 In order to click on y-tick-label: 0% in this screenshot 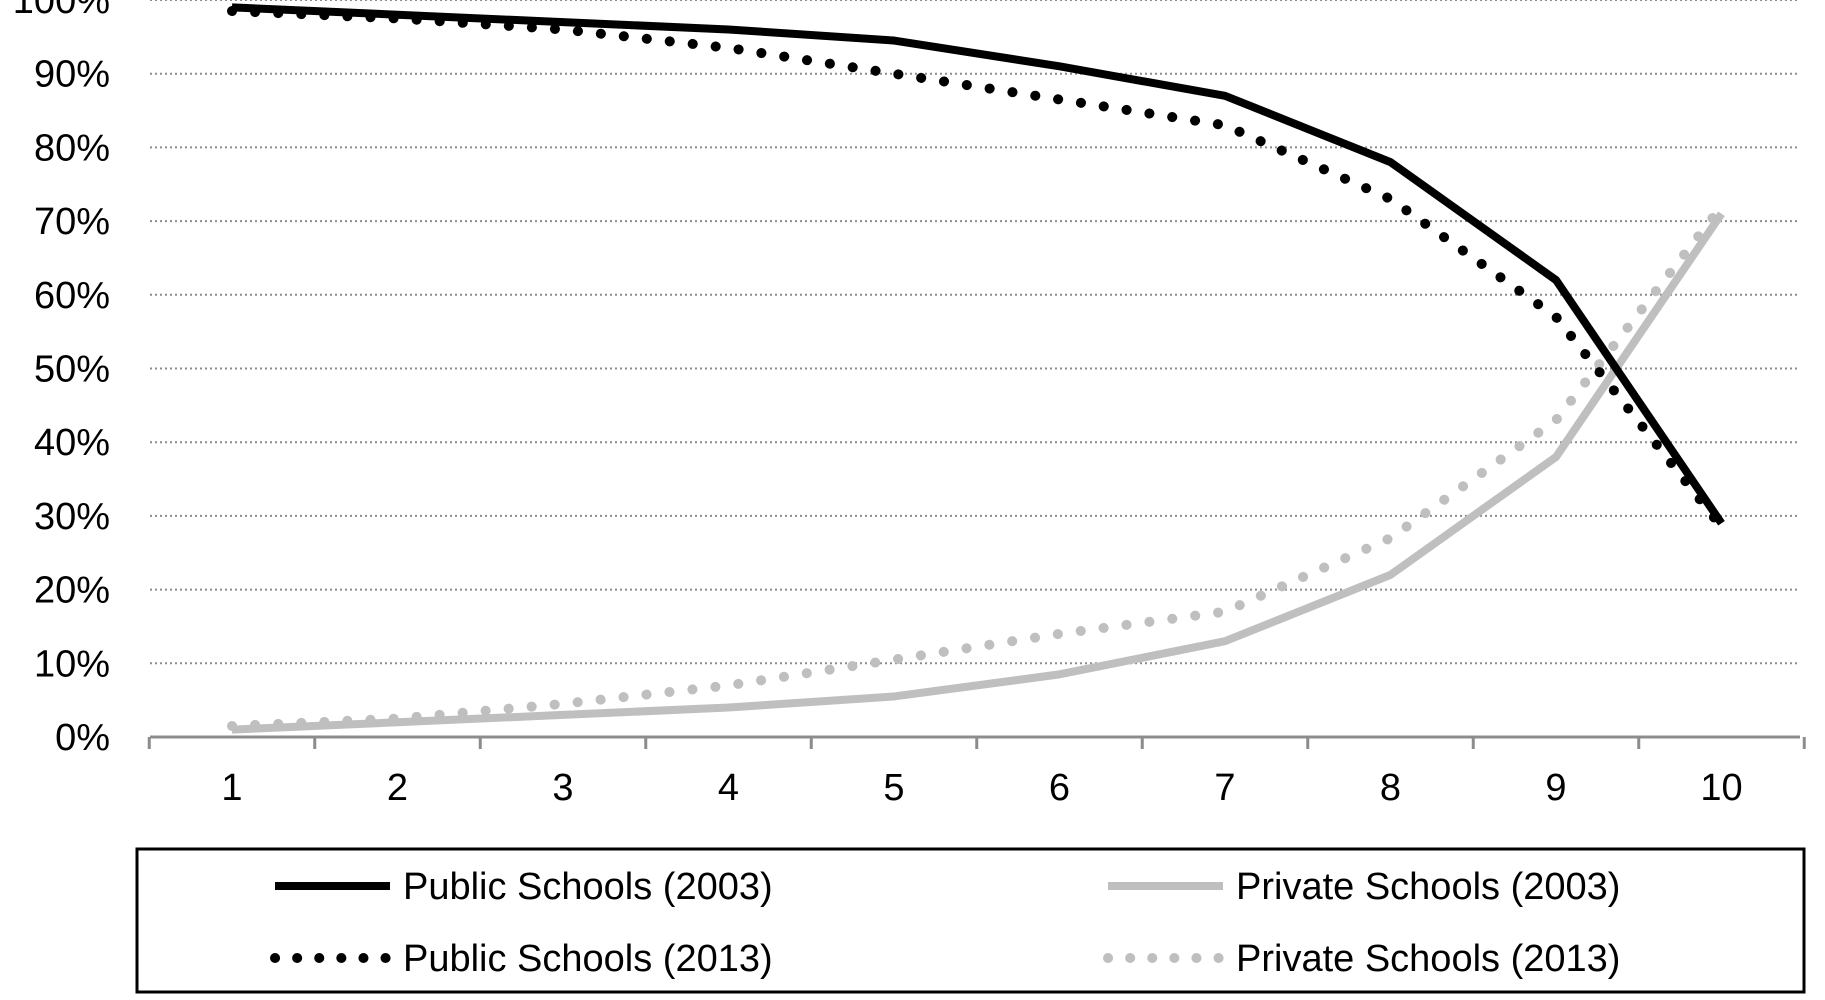, I will do `click(82, 738)`.